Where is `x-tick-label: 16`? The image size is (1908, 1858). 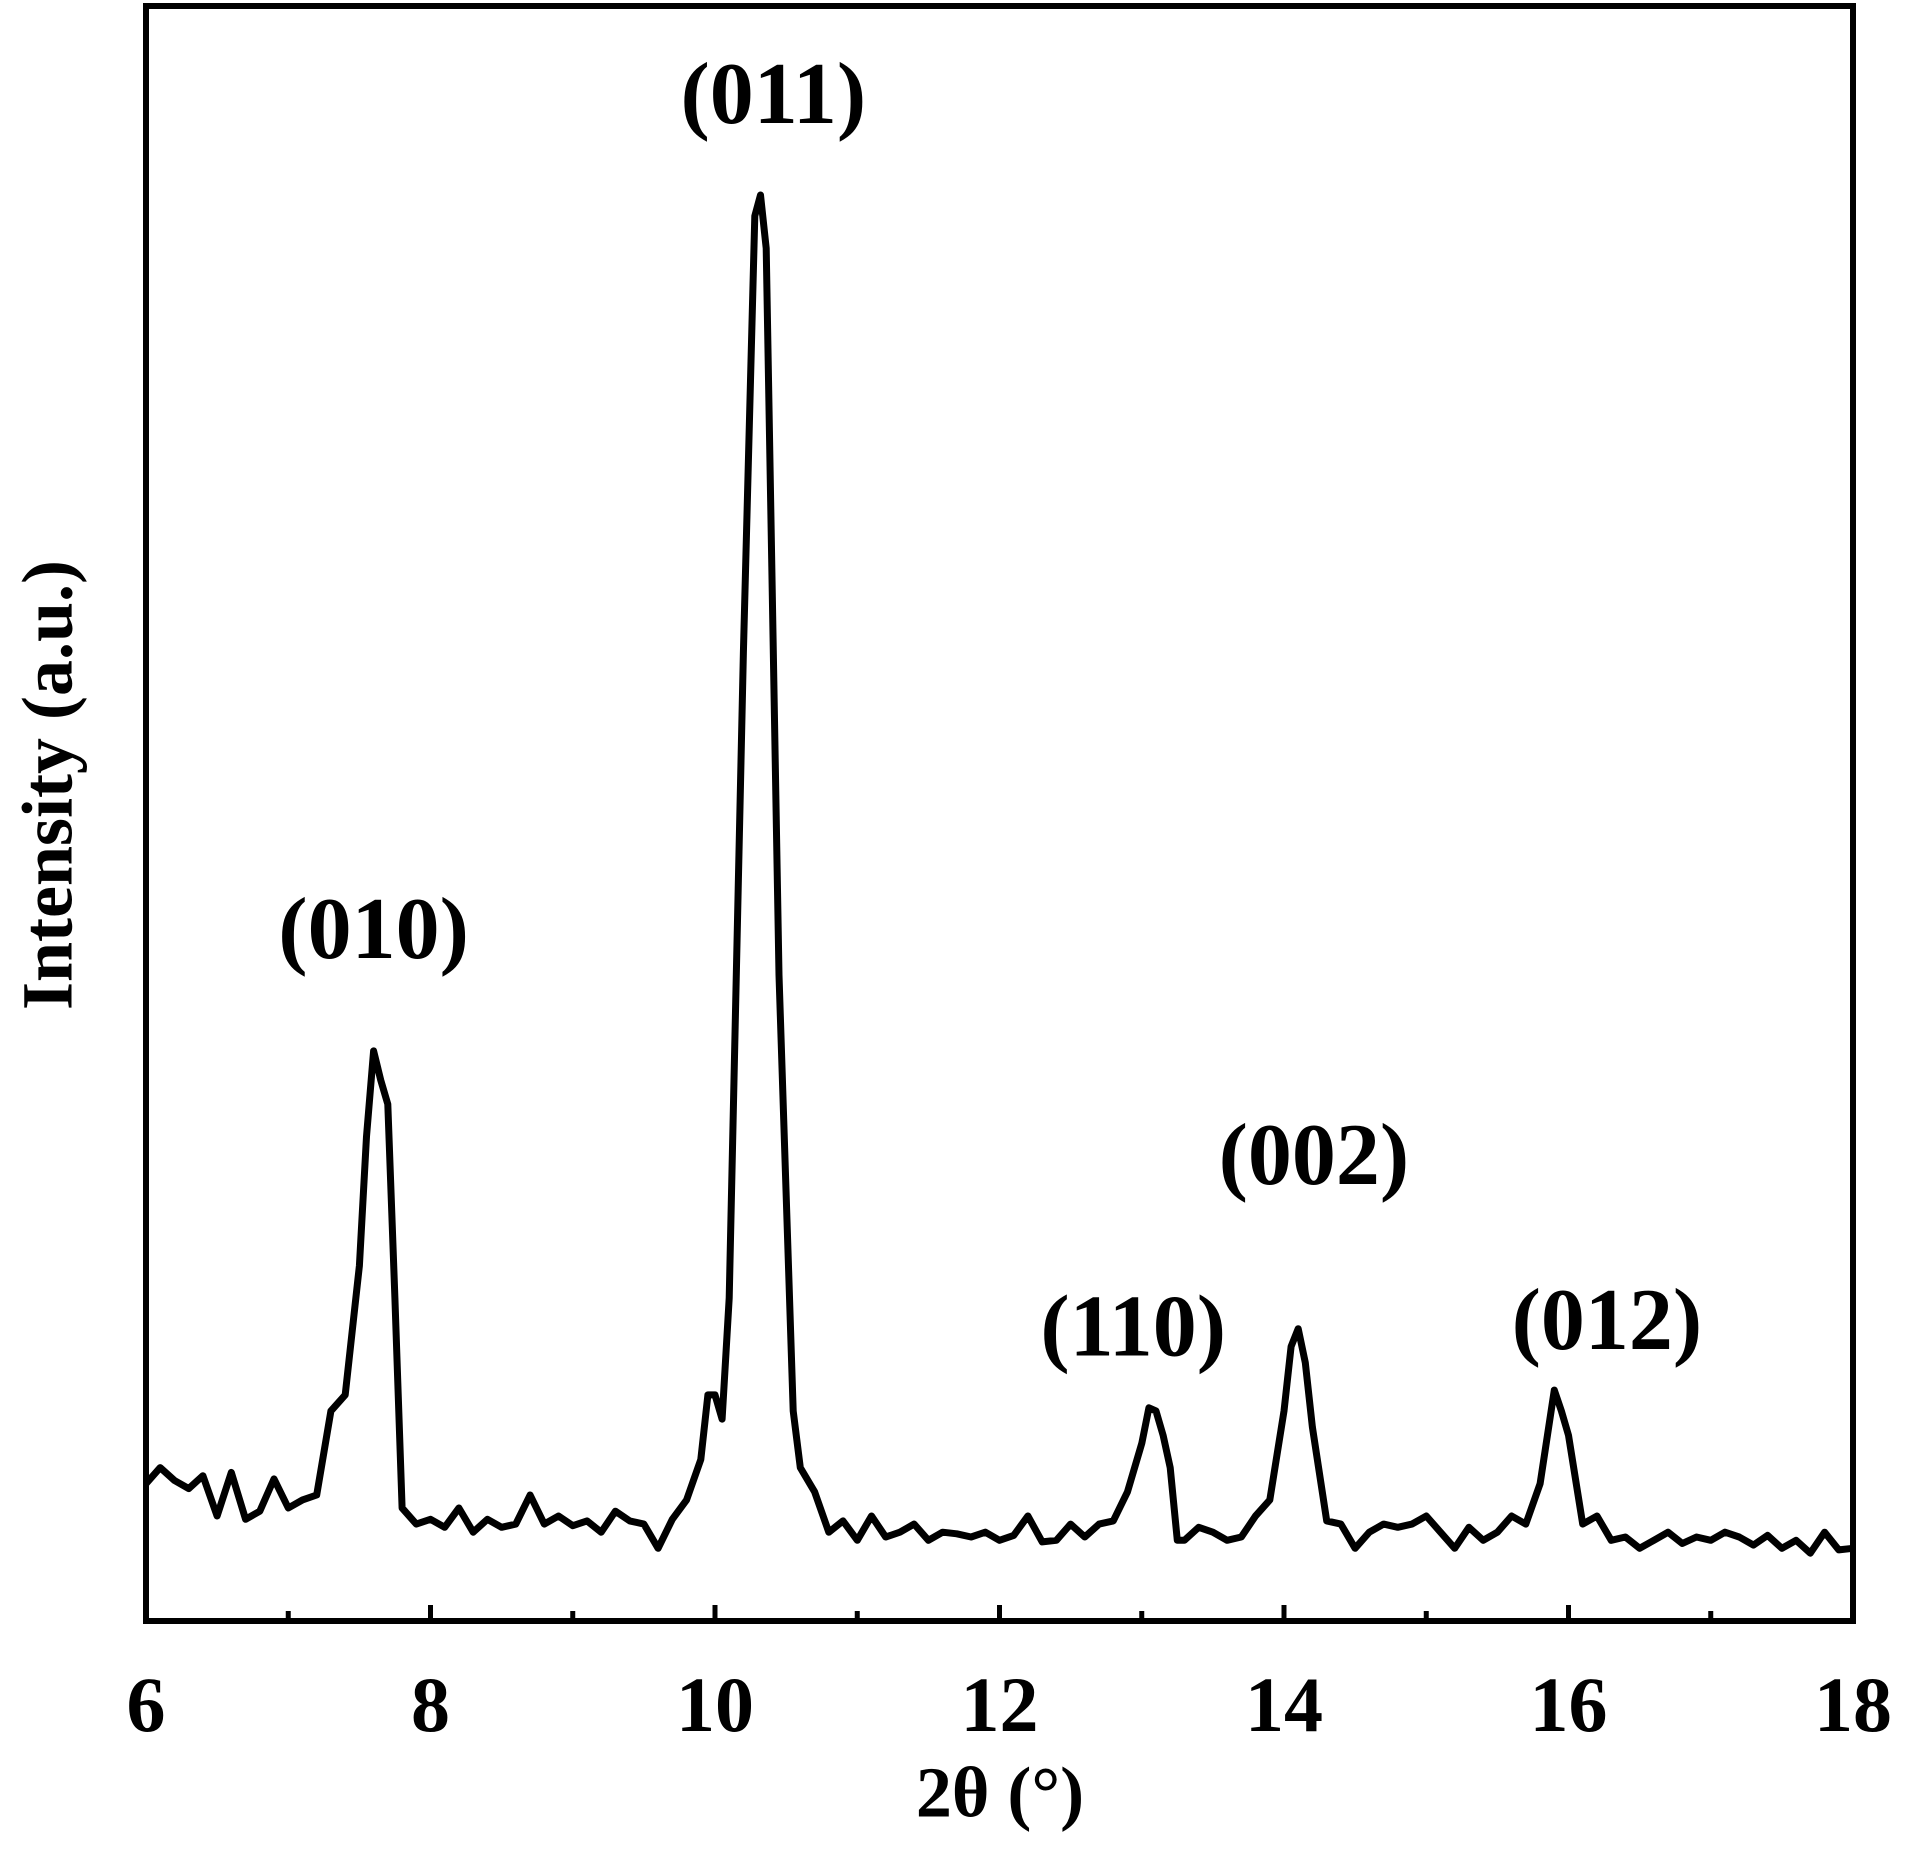 x-tick-label: 16 is located at coordinates (1569, 1704).